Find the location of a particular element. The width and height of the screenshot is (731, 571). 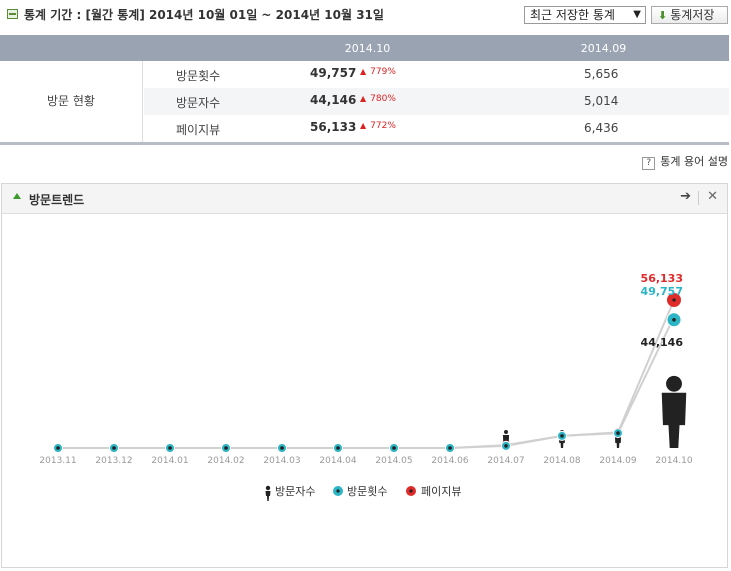

x-tick-label: 2014.06 is located at coordinates (449, 461).